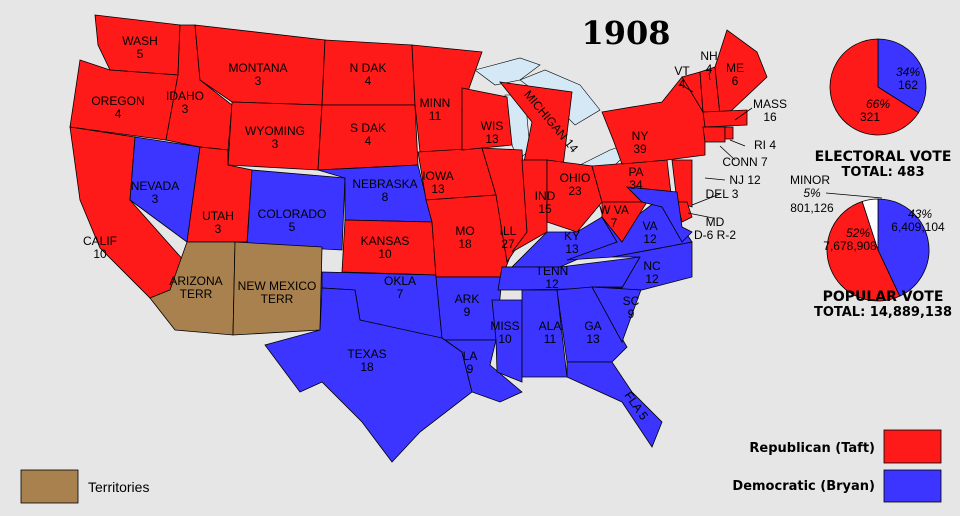 This screenshot has width=960, height=516. Describe the element at coordinates (635, 178) in the screenshot. I see `state-label-pa: PA 34` at that location.